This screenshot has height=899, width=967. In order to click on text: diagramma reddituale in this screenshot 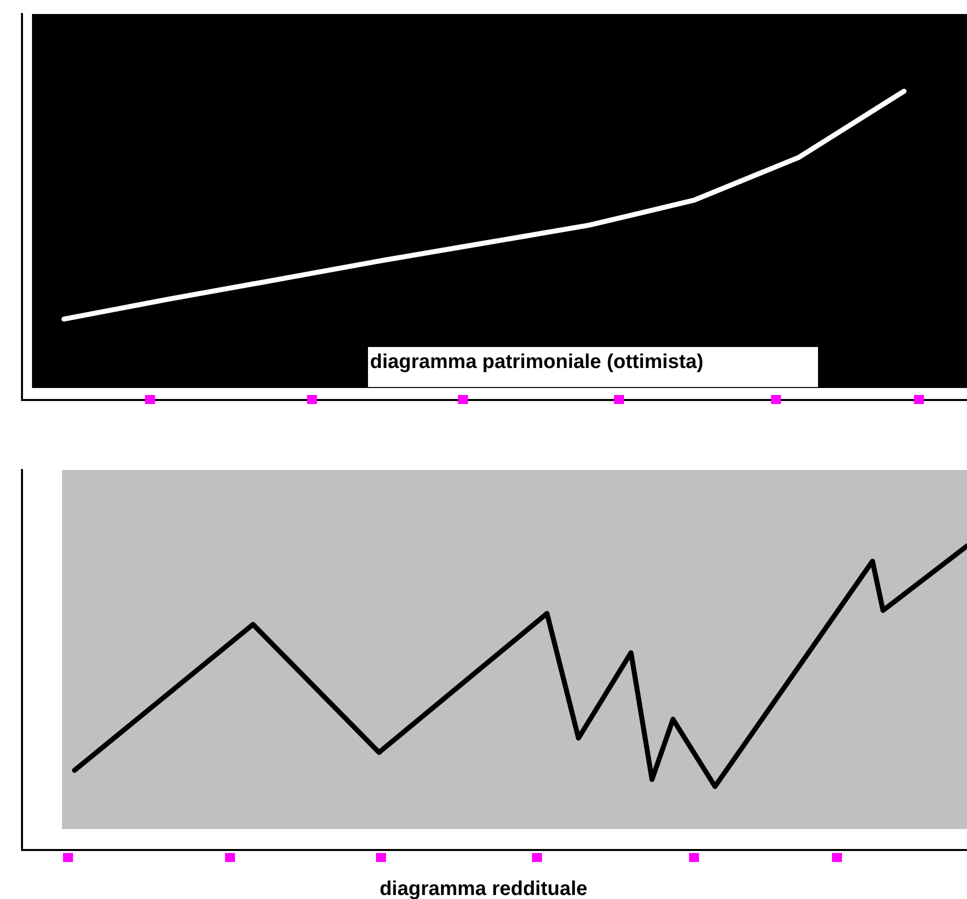, I will do `click(483, 888)`.